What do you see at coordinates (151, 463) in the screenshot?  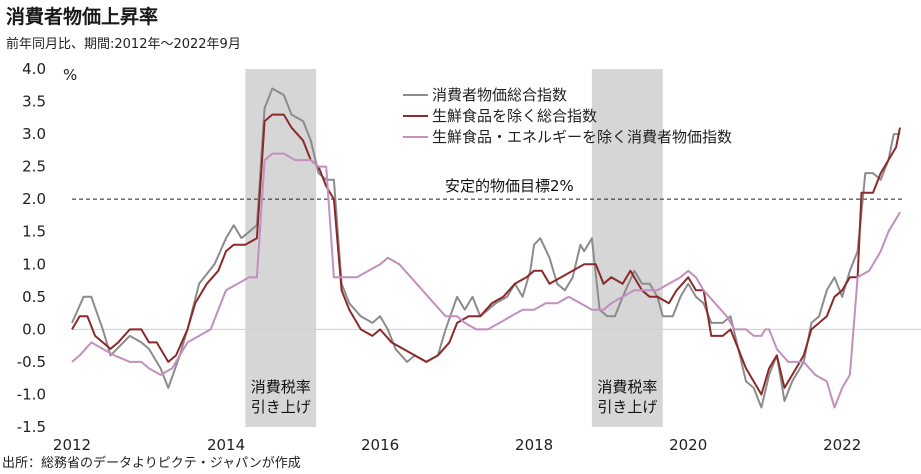 I see `source-note: 出所：総務省のデータよりピクテ・ジャパンが作成` at bounding box center [151, 463].